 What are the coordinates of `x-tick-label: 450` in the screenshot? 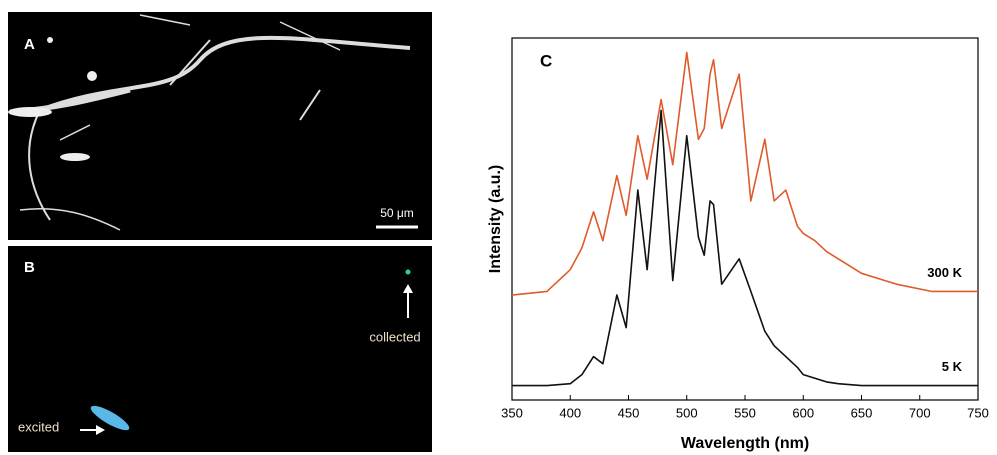 It's located at (629, 412).